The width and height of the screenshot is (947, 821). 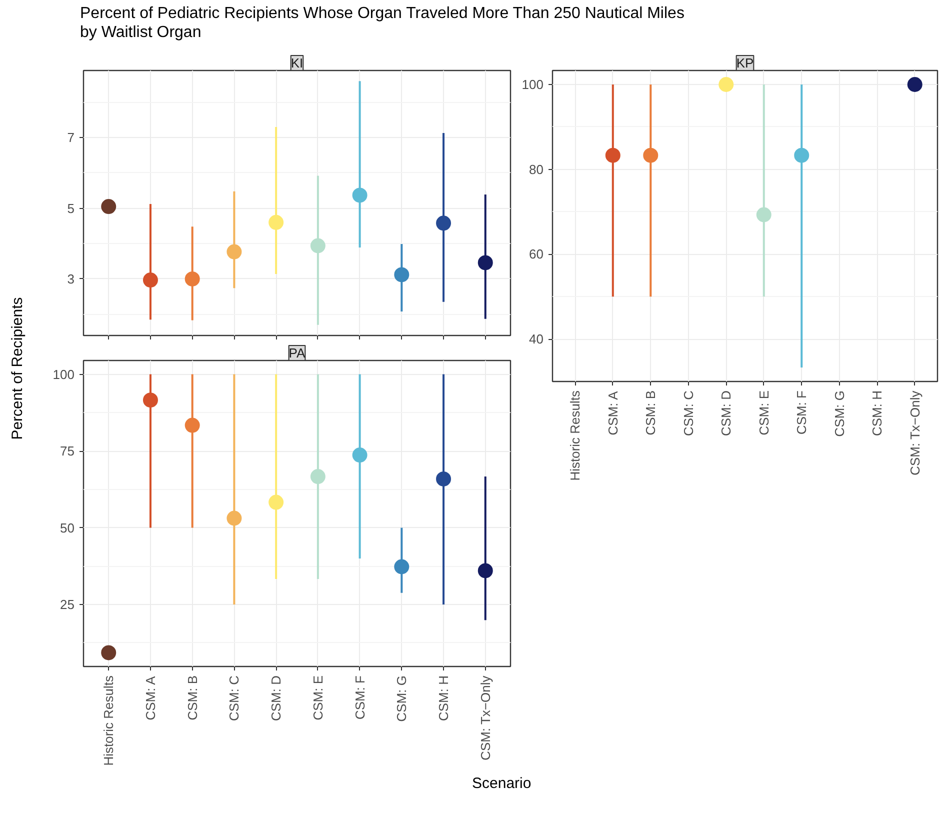 I want to click on chart-subtitle: KP, so click(x=745, y=63).